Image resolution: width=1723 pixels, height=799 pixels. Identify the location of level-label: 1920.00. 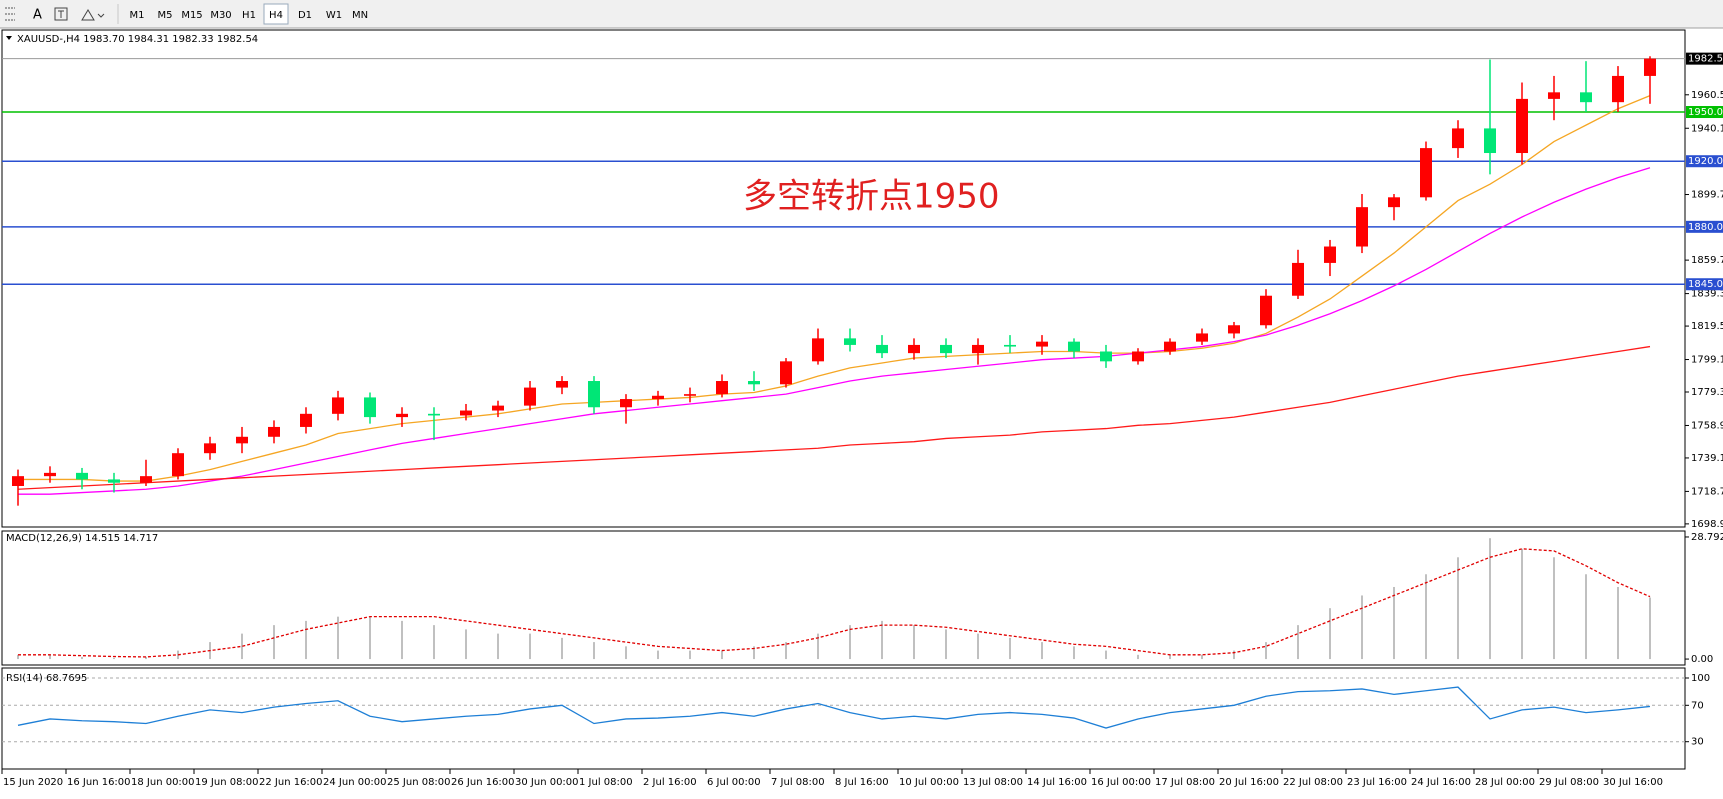
(1705, 161).